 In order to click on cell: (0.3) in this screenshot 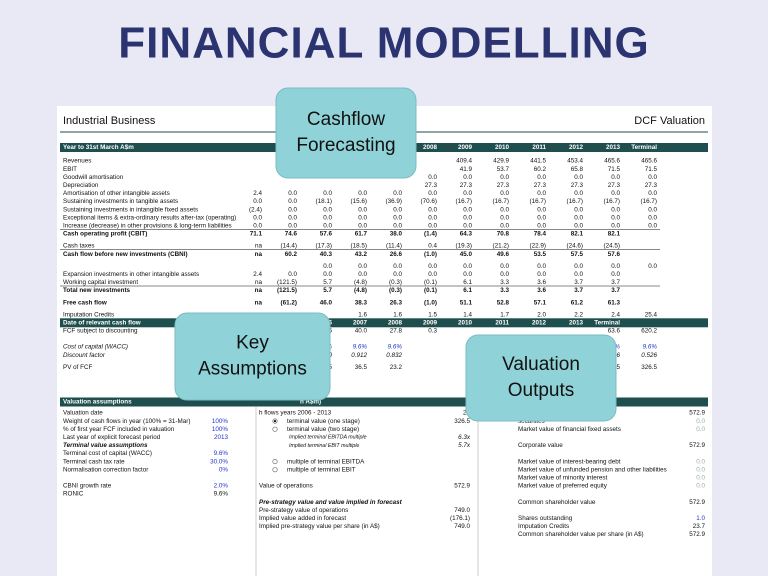, I will do `click(395, 290)`.